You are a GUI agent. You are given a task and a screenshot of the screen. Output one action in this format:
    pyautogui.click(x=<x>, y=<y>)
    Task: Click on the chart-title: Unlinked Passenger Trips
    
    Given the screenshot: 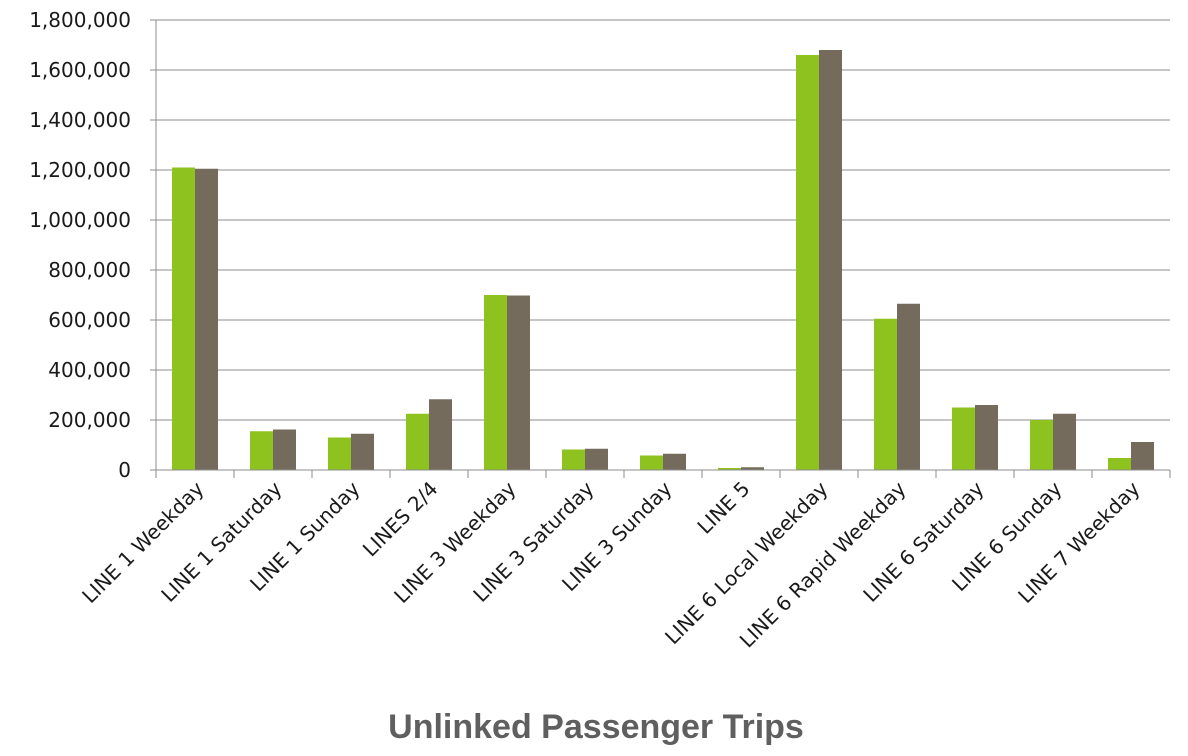 What is the action you would take?
    pyautogui.click(x=596, y=727)
    